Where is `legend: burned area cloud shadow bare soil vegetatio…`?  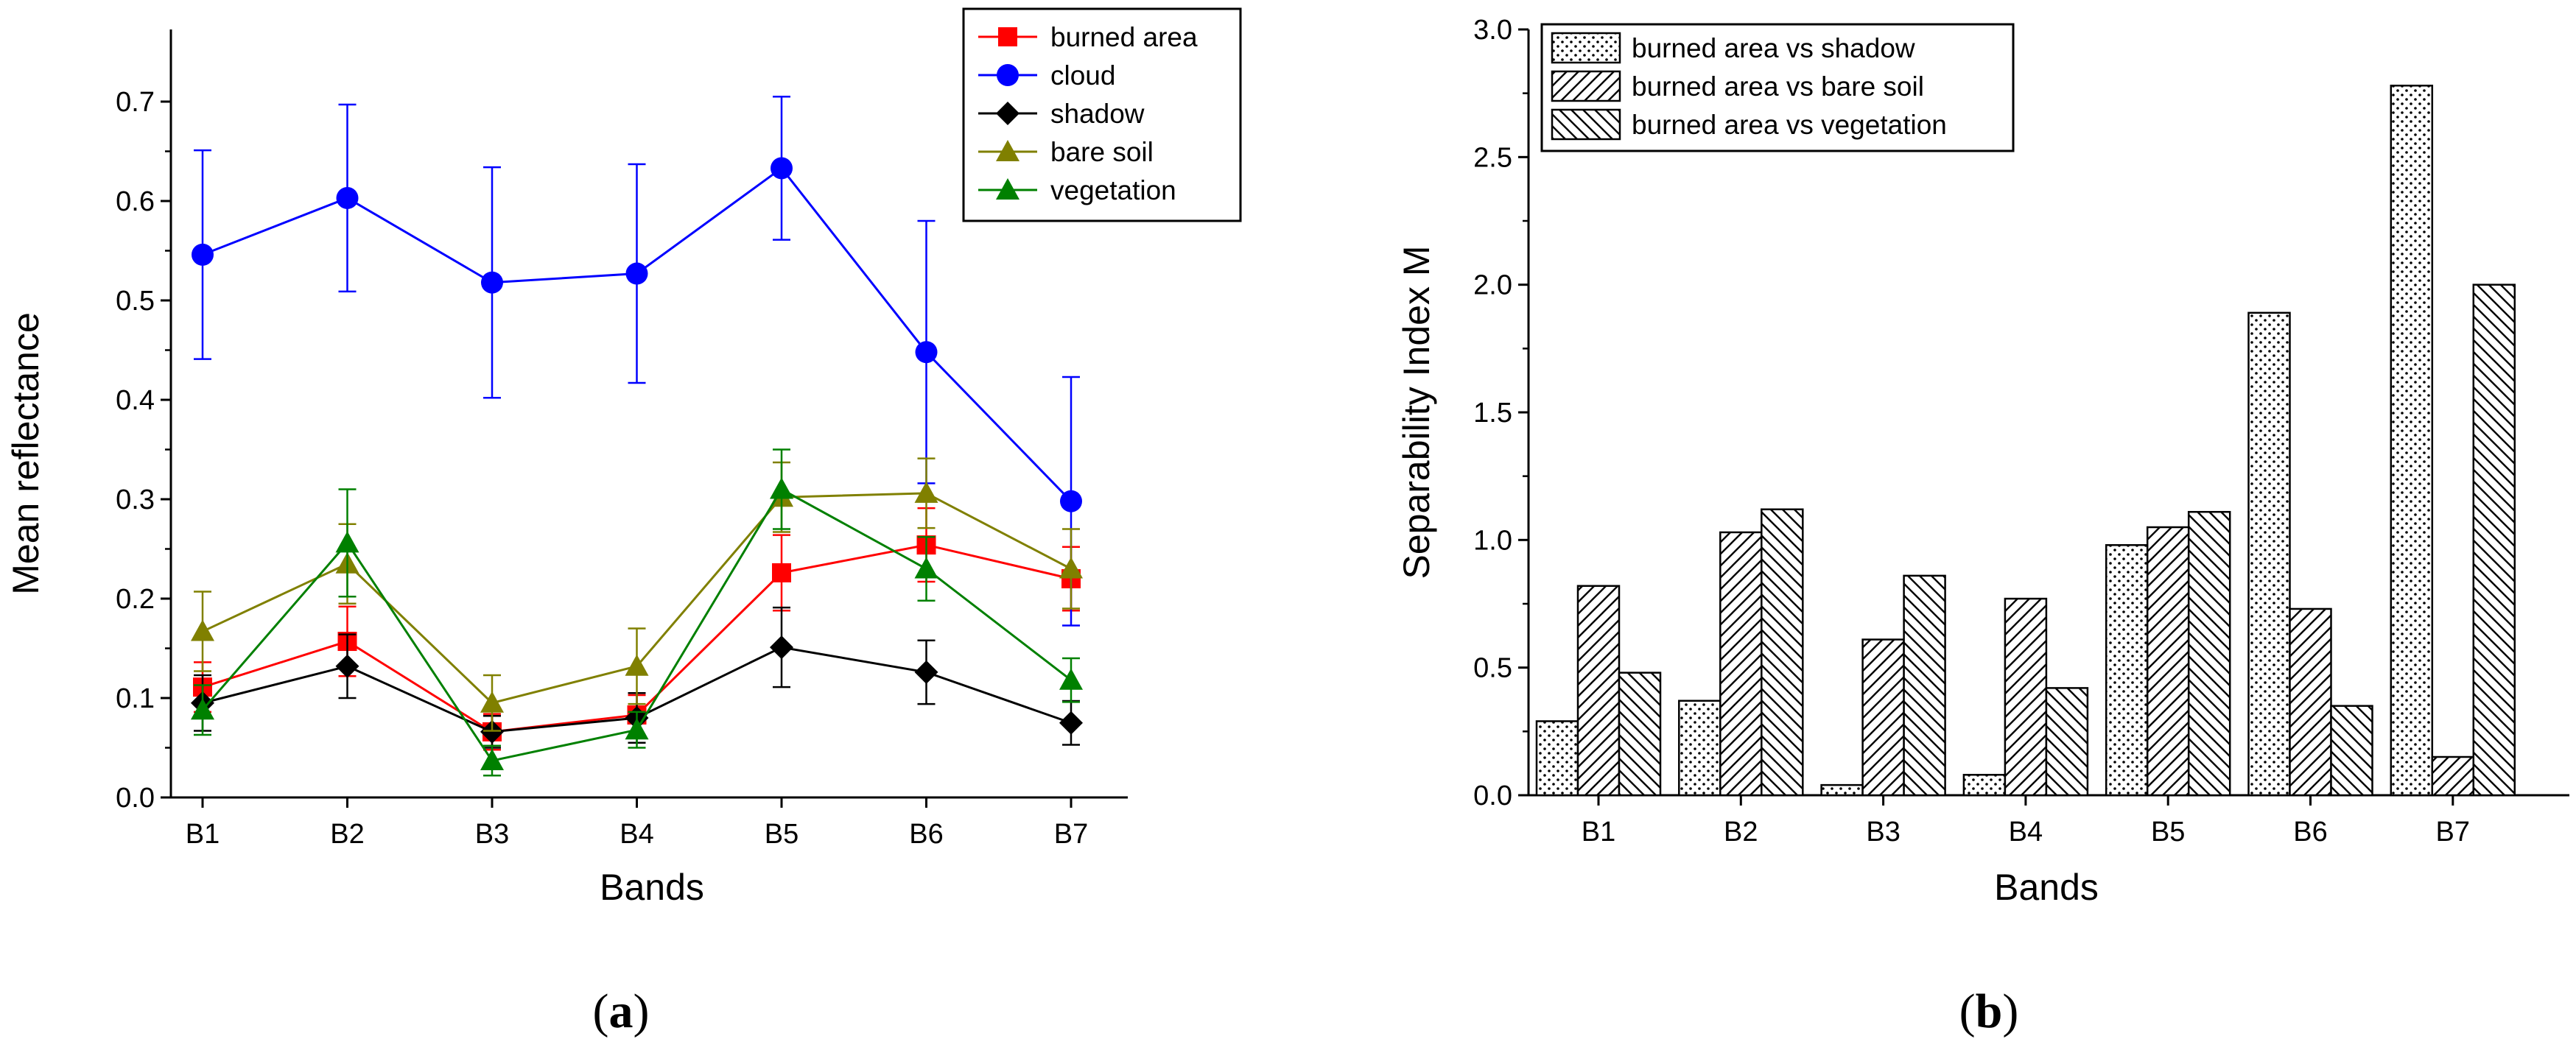
legend: burned area cloud shadow bare soil vegetatio… is located at coordinates (1102, 114).